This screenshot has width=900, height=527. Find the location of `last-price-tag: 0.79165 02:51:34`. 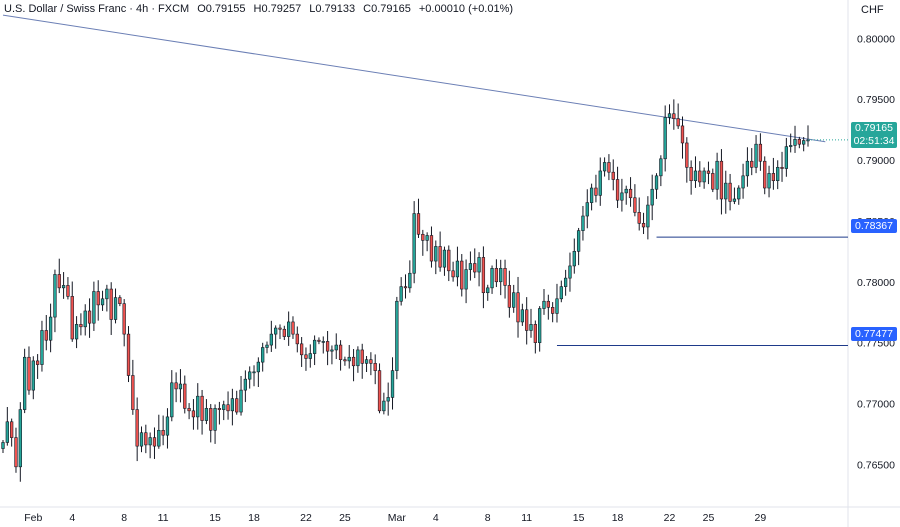

last-price-tag: 0.79165 02:51:34 is located at coordinates (874, 135).